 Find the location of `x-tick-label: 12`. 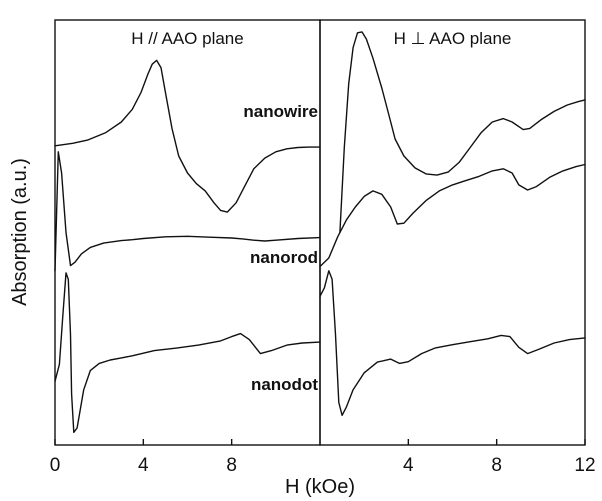

x-tick-label: 12 is located at coordinates (584, 465).